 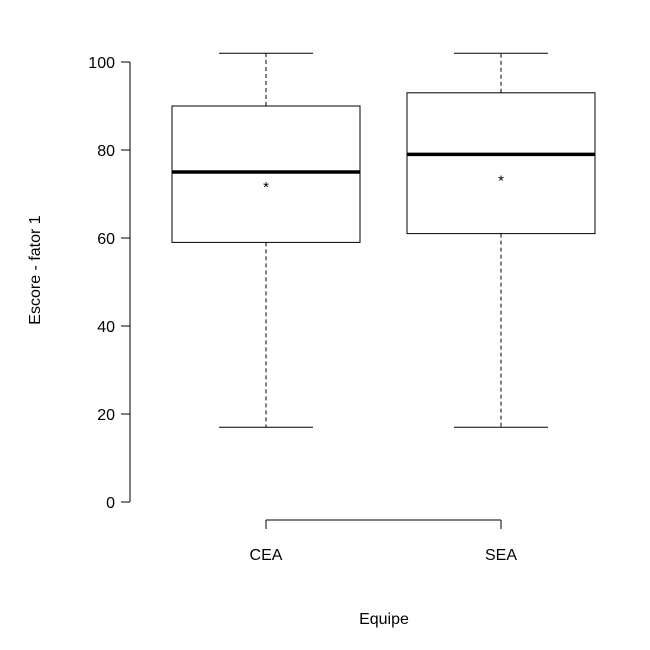 I want to click on y-tick-label: 80, so click(x=106, y=151).